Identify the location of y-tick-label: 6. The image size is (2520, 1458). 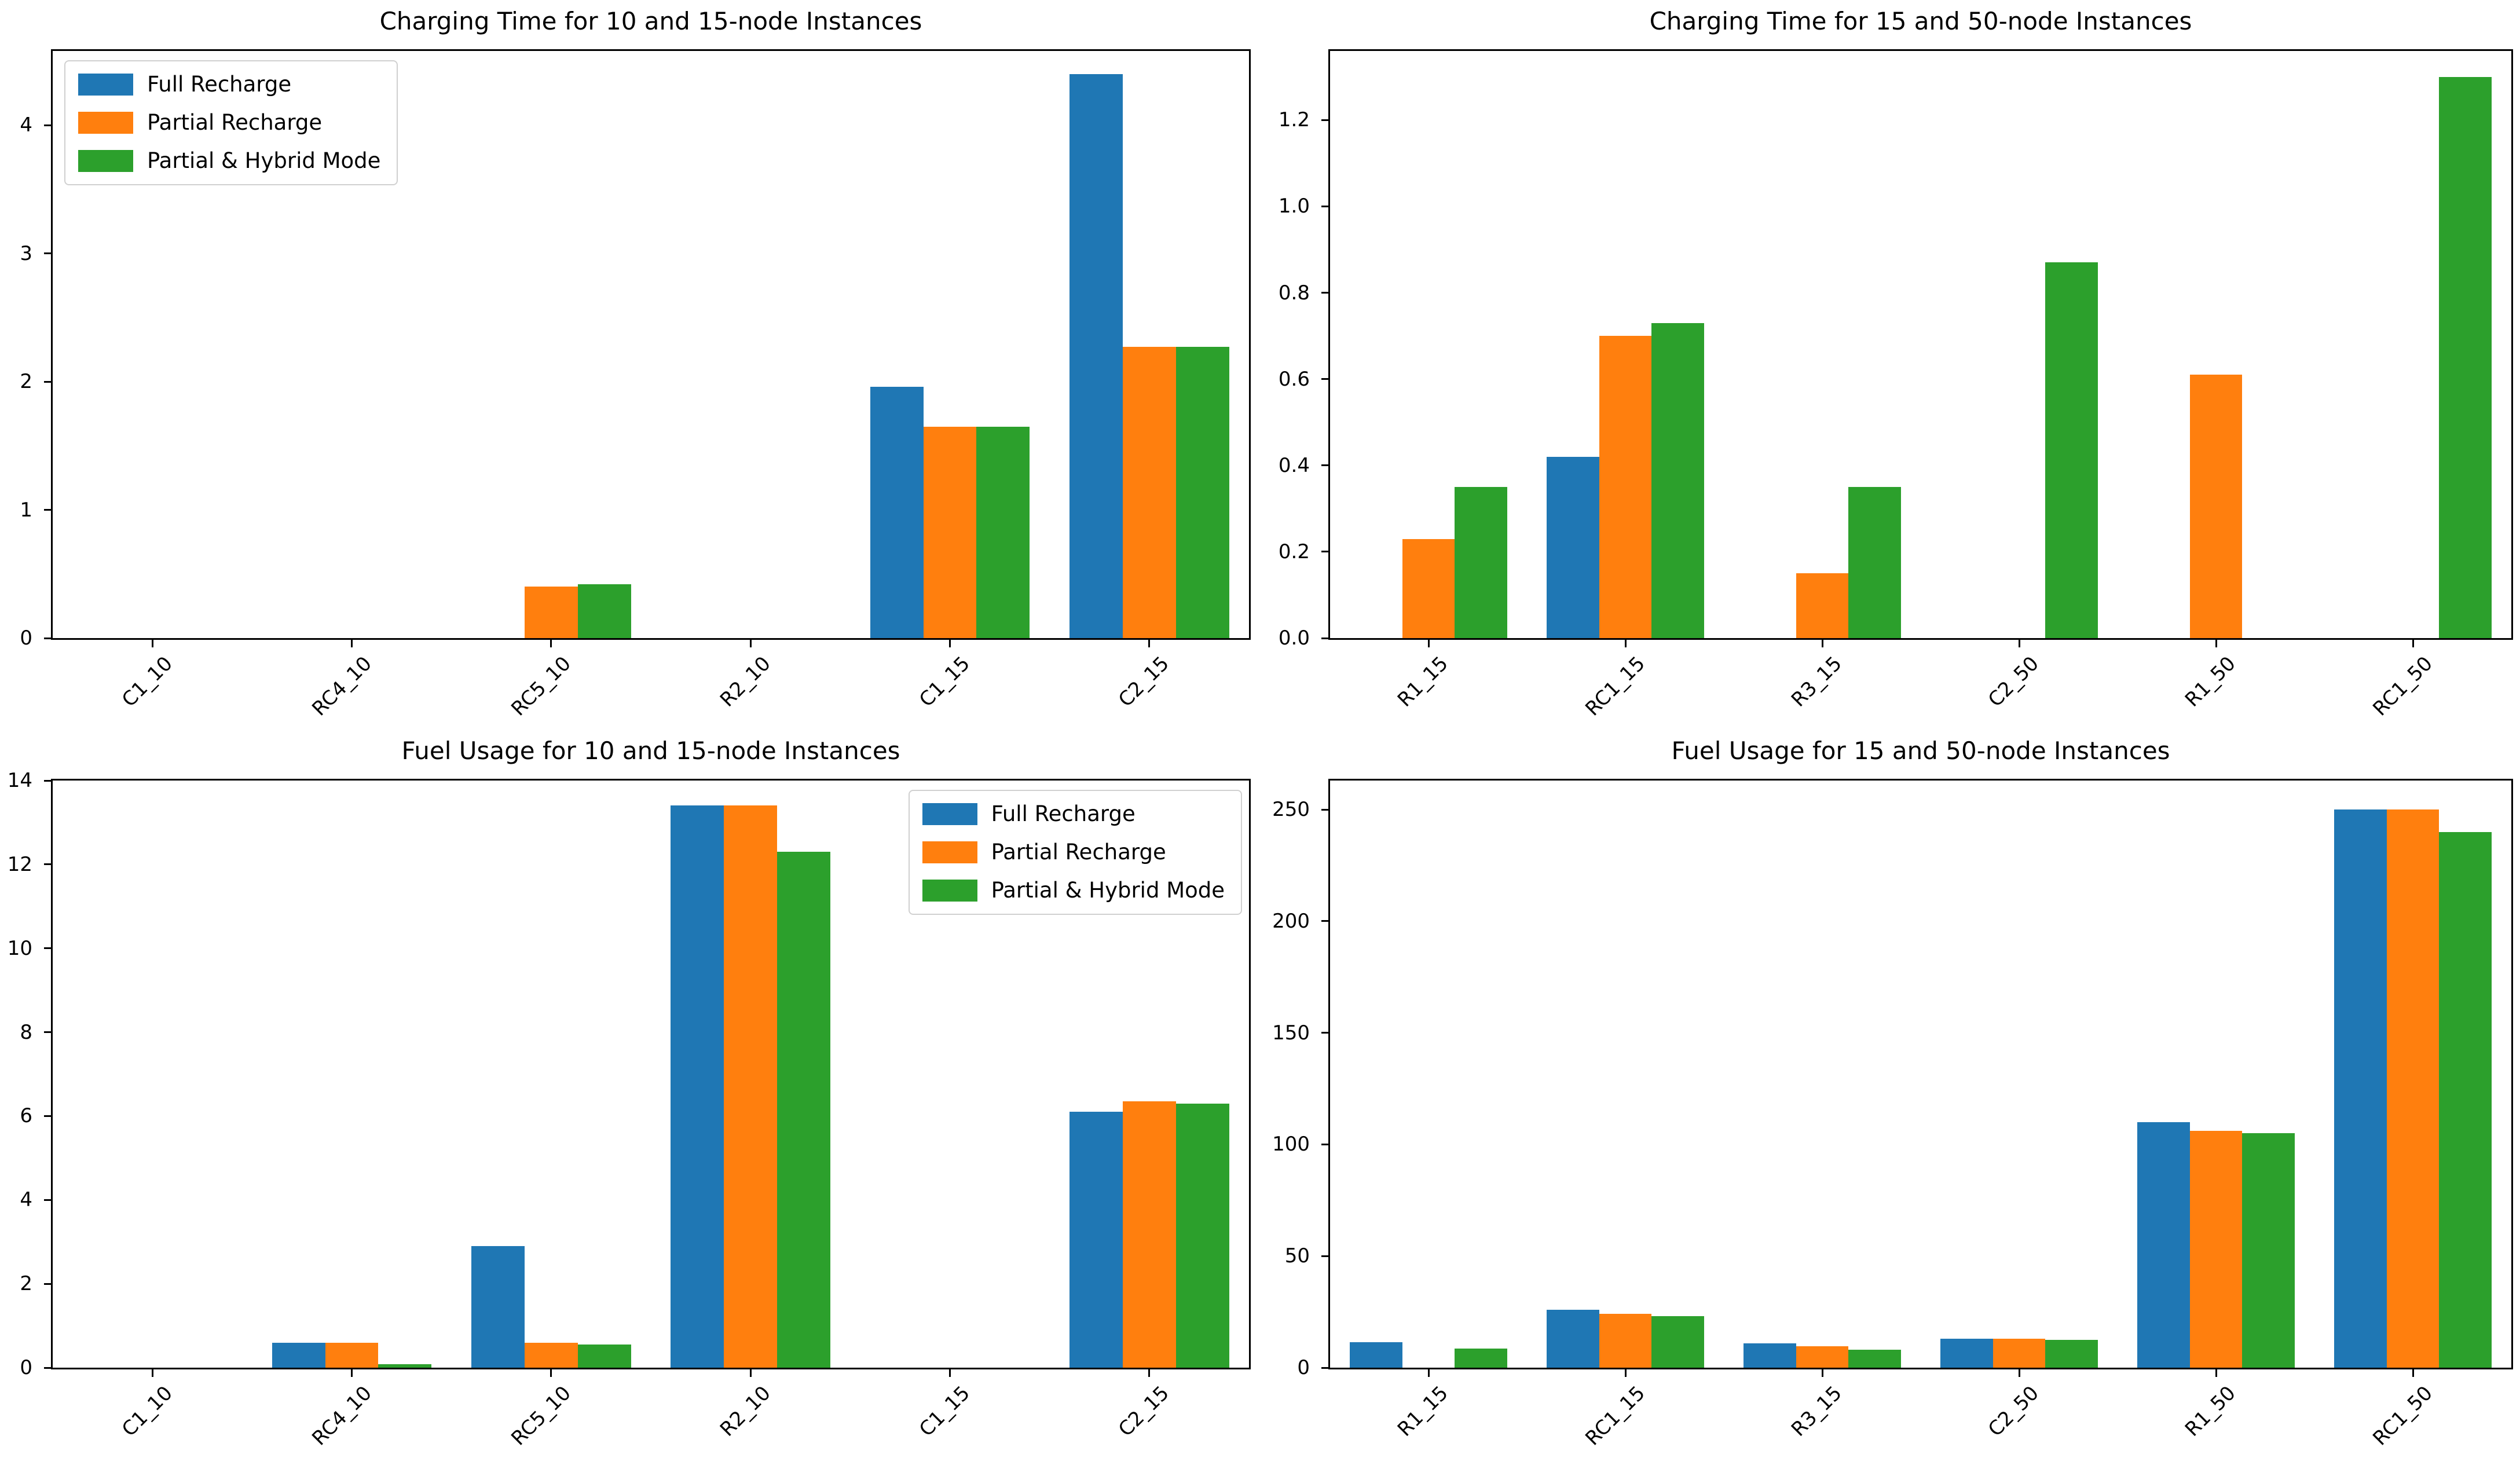
(26, 1116).